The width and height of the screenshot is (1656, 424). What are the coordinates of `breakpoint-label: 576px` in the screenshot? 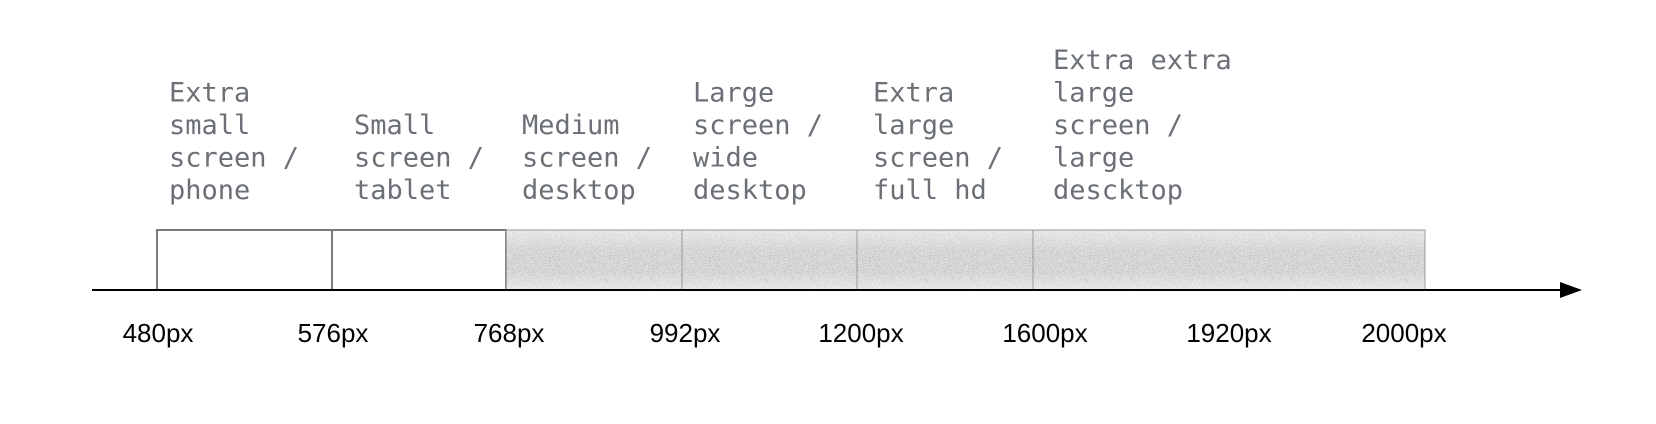 It's located at (333, 333).